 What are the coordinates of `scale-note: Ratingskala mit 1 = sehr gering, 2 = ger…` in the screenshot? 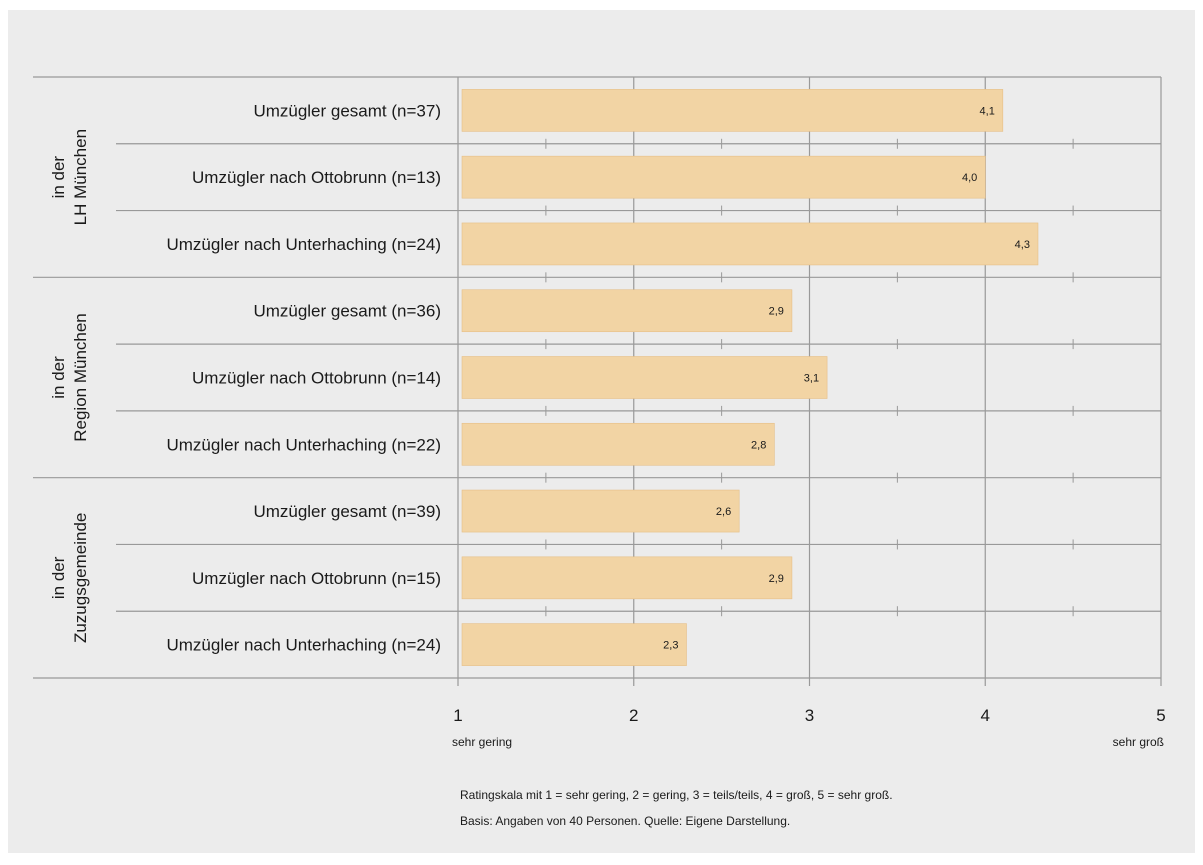 It's located at (676, 795).